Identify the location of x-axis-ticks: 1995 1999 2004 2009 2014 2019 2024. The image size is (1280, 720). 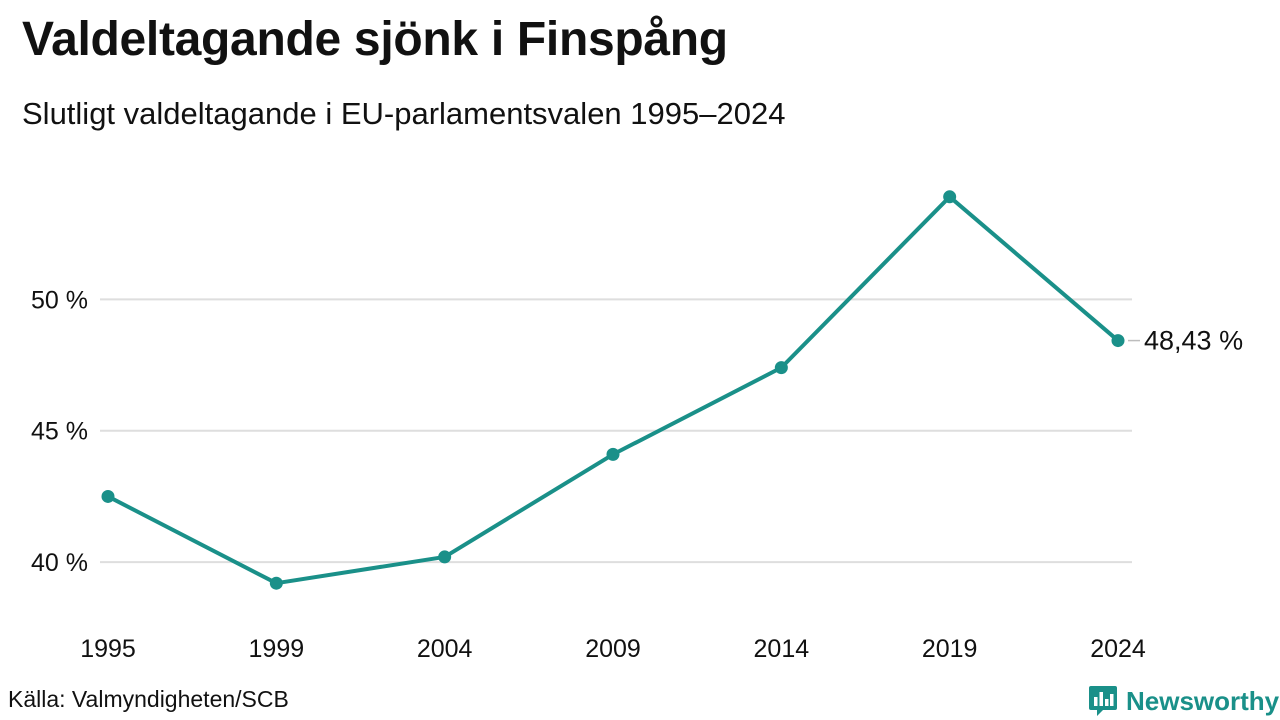
(613, 649).